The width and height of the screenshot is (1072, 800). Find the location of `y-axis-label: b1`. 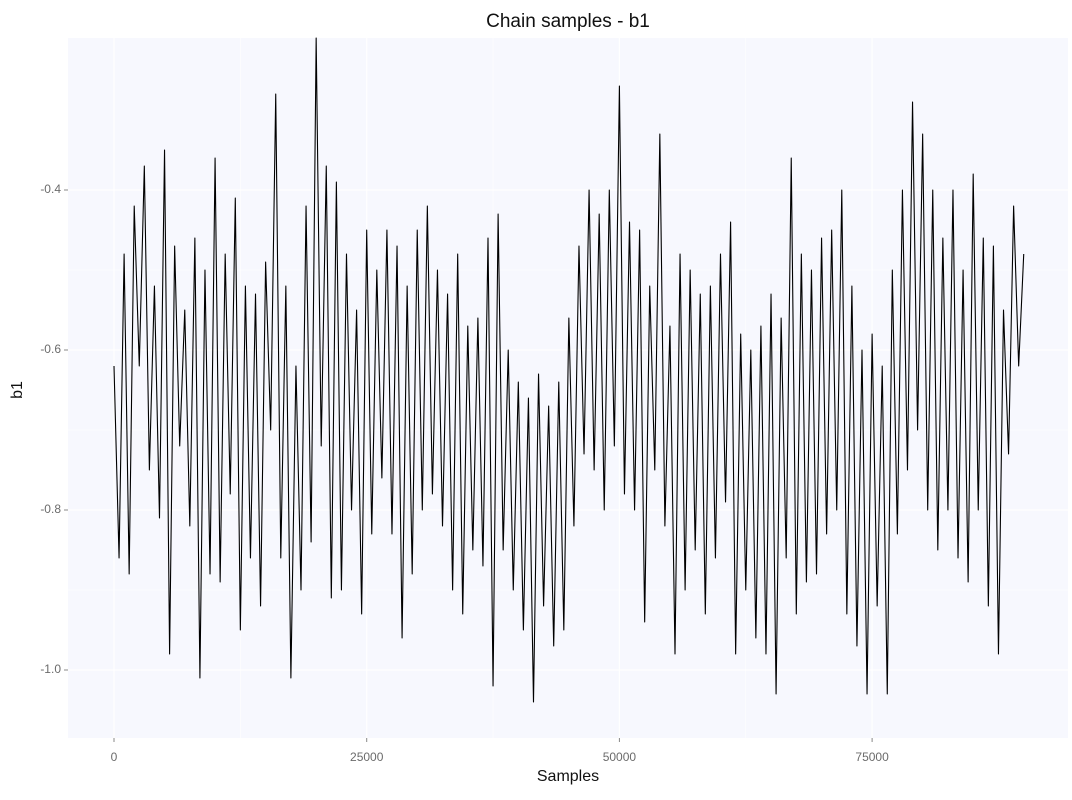

y-axis-label: b1 is located at coordinates (17, 390).